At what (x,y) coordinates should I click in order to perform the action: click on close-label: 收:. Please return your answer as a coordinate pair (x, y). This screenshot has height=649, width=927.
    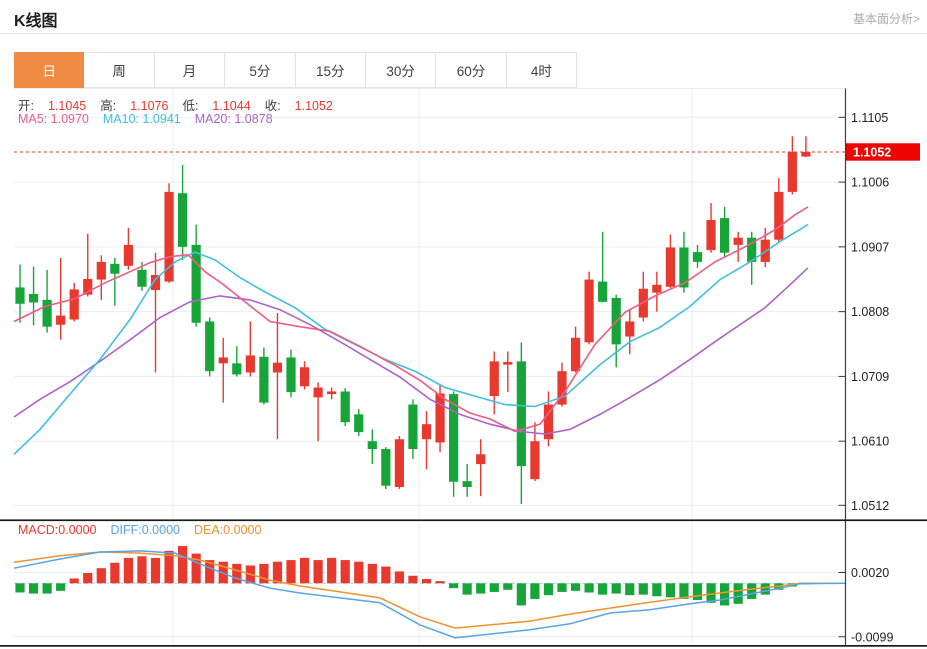
    Looking at the image, I should click on (272, 106).